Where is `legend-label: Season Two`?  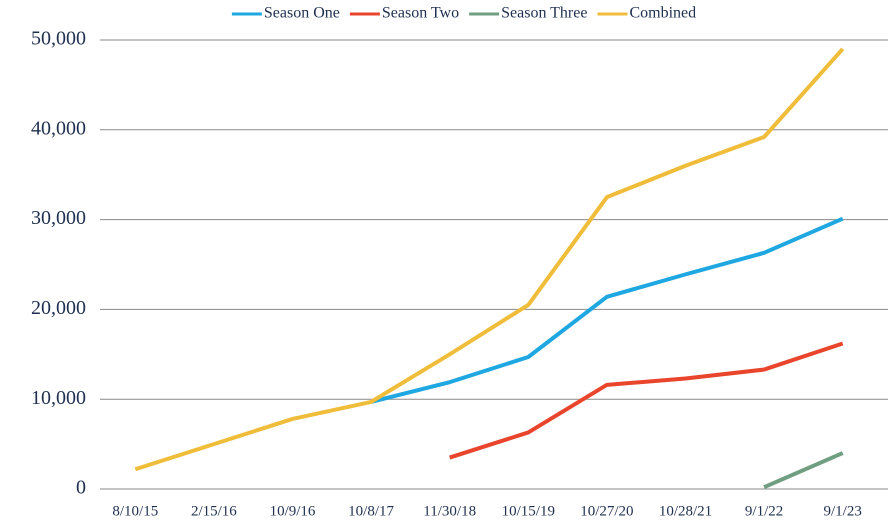
legend-label: Season Two is located at coordinates (420, 13).